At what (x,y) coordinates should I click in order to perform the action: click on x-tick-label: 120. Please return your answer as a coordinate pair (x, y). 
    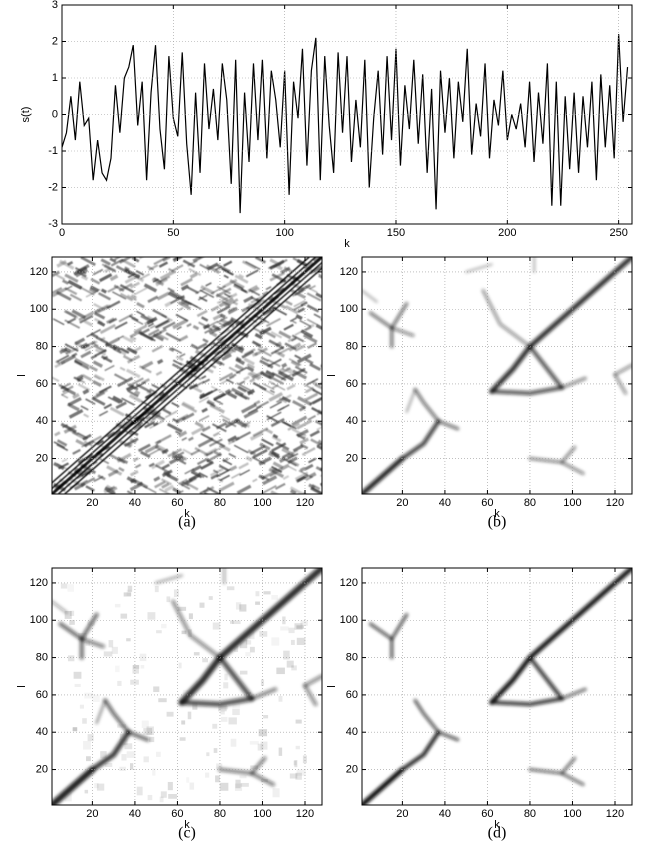
    Looking at the image, I should click on (305, 814).